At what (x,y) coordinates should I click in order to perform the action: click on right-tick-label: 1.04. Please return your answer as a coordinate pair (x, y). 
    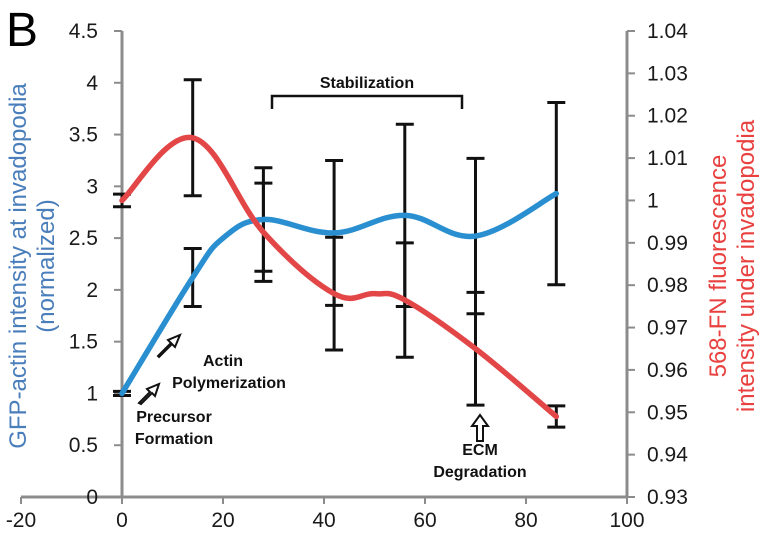
    Looking at the image, I should click on (667, 31).